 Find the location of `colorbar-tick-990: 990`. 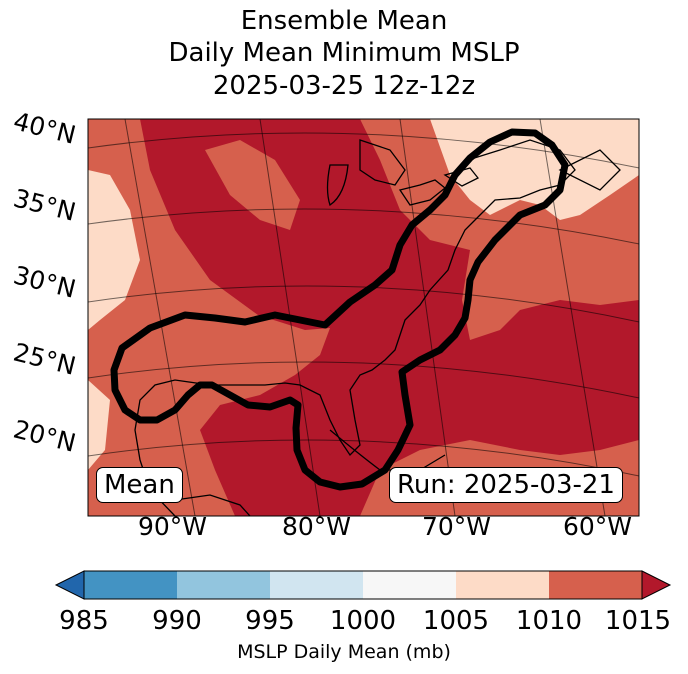

colorbar-tick-990: 990 is located at coordinates (177, 621).